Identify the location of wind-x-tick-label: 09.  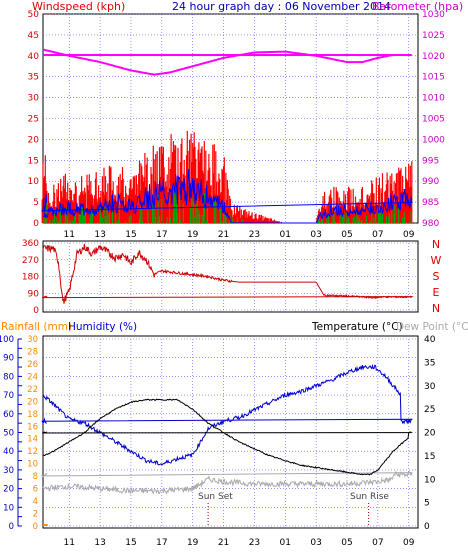
(409, 235).